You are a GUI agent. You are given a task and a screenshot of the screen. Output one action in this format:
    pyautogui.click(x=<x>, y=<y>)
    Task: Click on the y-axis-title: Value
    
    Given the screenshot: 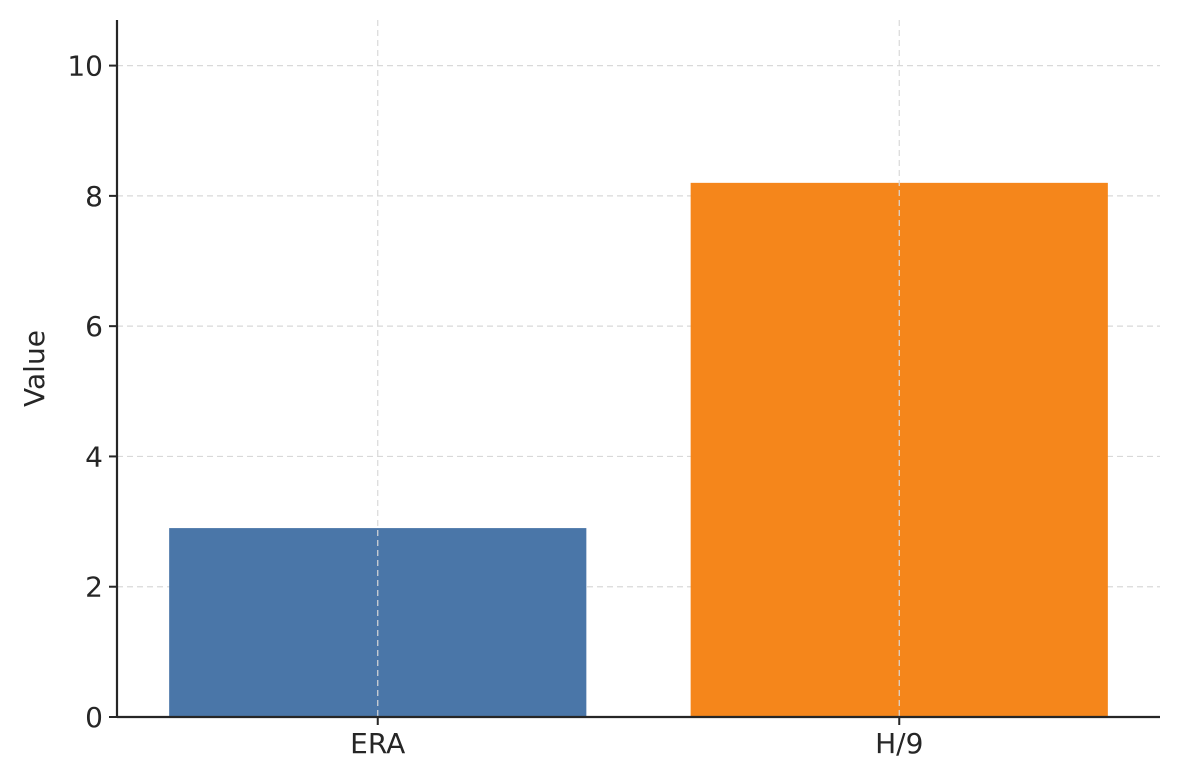 What is the action you would take?
    pyautogui.click(x=34, y=368)
    